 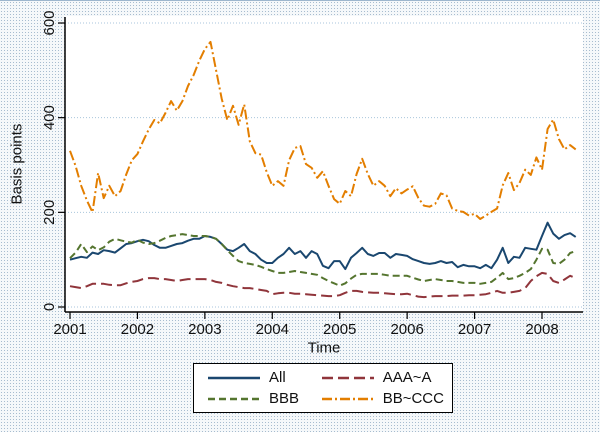 I want to click on legend-label: BBB, so click(x=284, y=398).